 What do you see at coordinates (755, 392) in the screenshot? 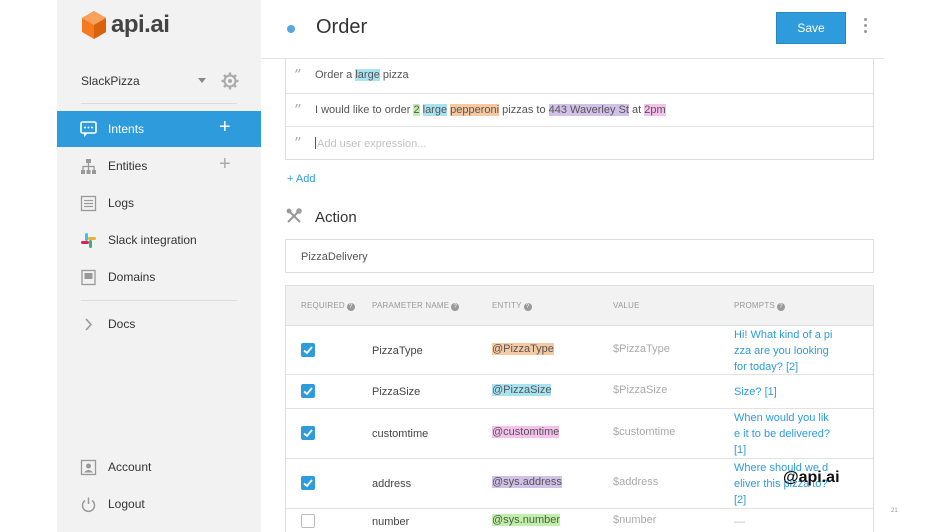
I see `parameter-prompts: Size? [1]` at bounding box center [755, 392].